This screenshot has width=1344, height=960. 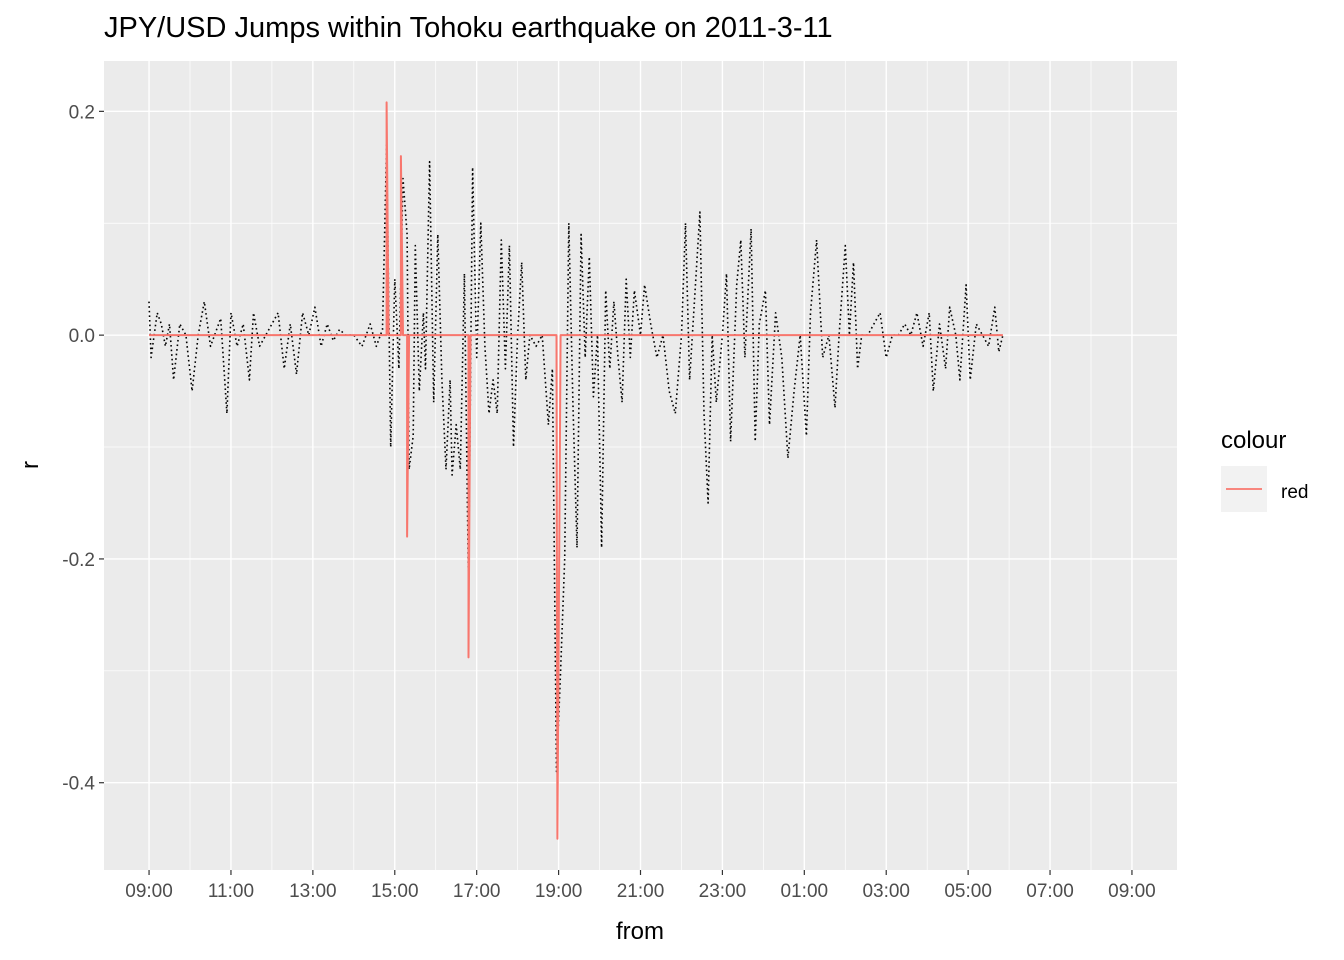 What do you see at coordinates (1294, 492) in the screenshot?
I see `legend-label-red: red` at bounding box center [1294, 492].